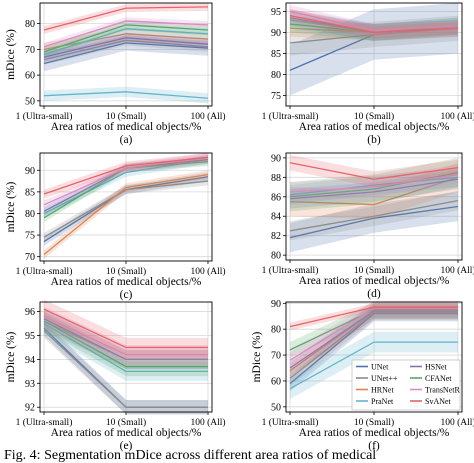  What do you see at coordinates (442, 390) in the screenshot?
I see `legend-entry: TransNetR` at bounding box center [442, 390].